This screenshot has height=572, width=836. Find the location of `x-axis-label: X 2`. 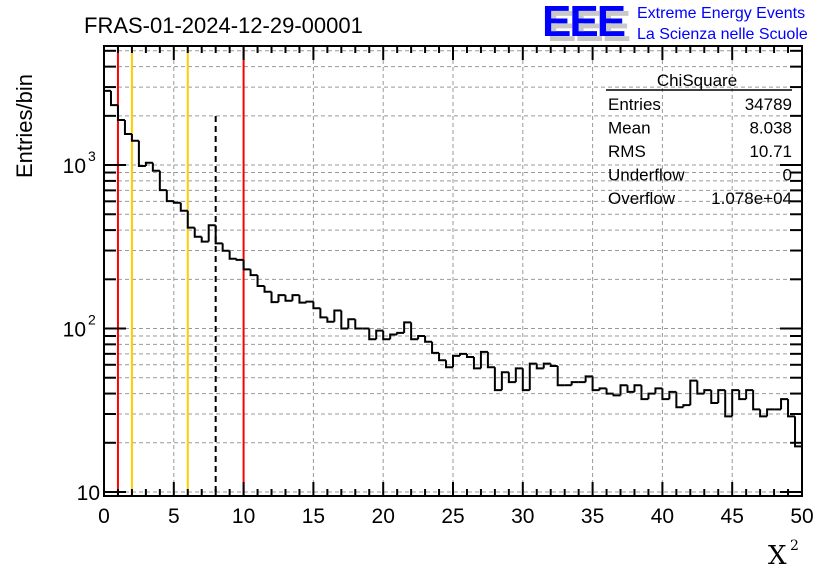

x-axis-label: X 2 is located at coordinates (783, 554).